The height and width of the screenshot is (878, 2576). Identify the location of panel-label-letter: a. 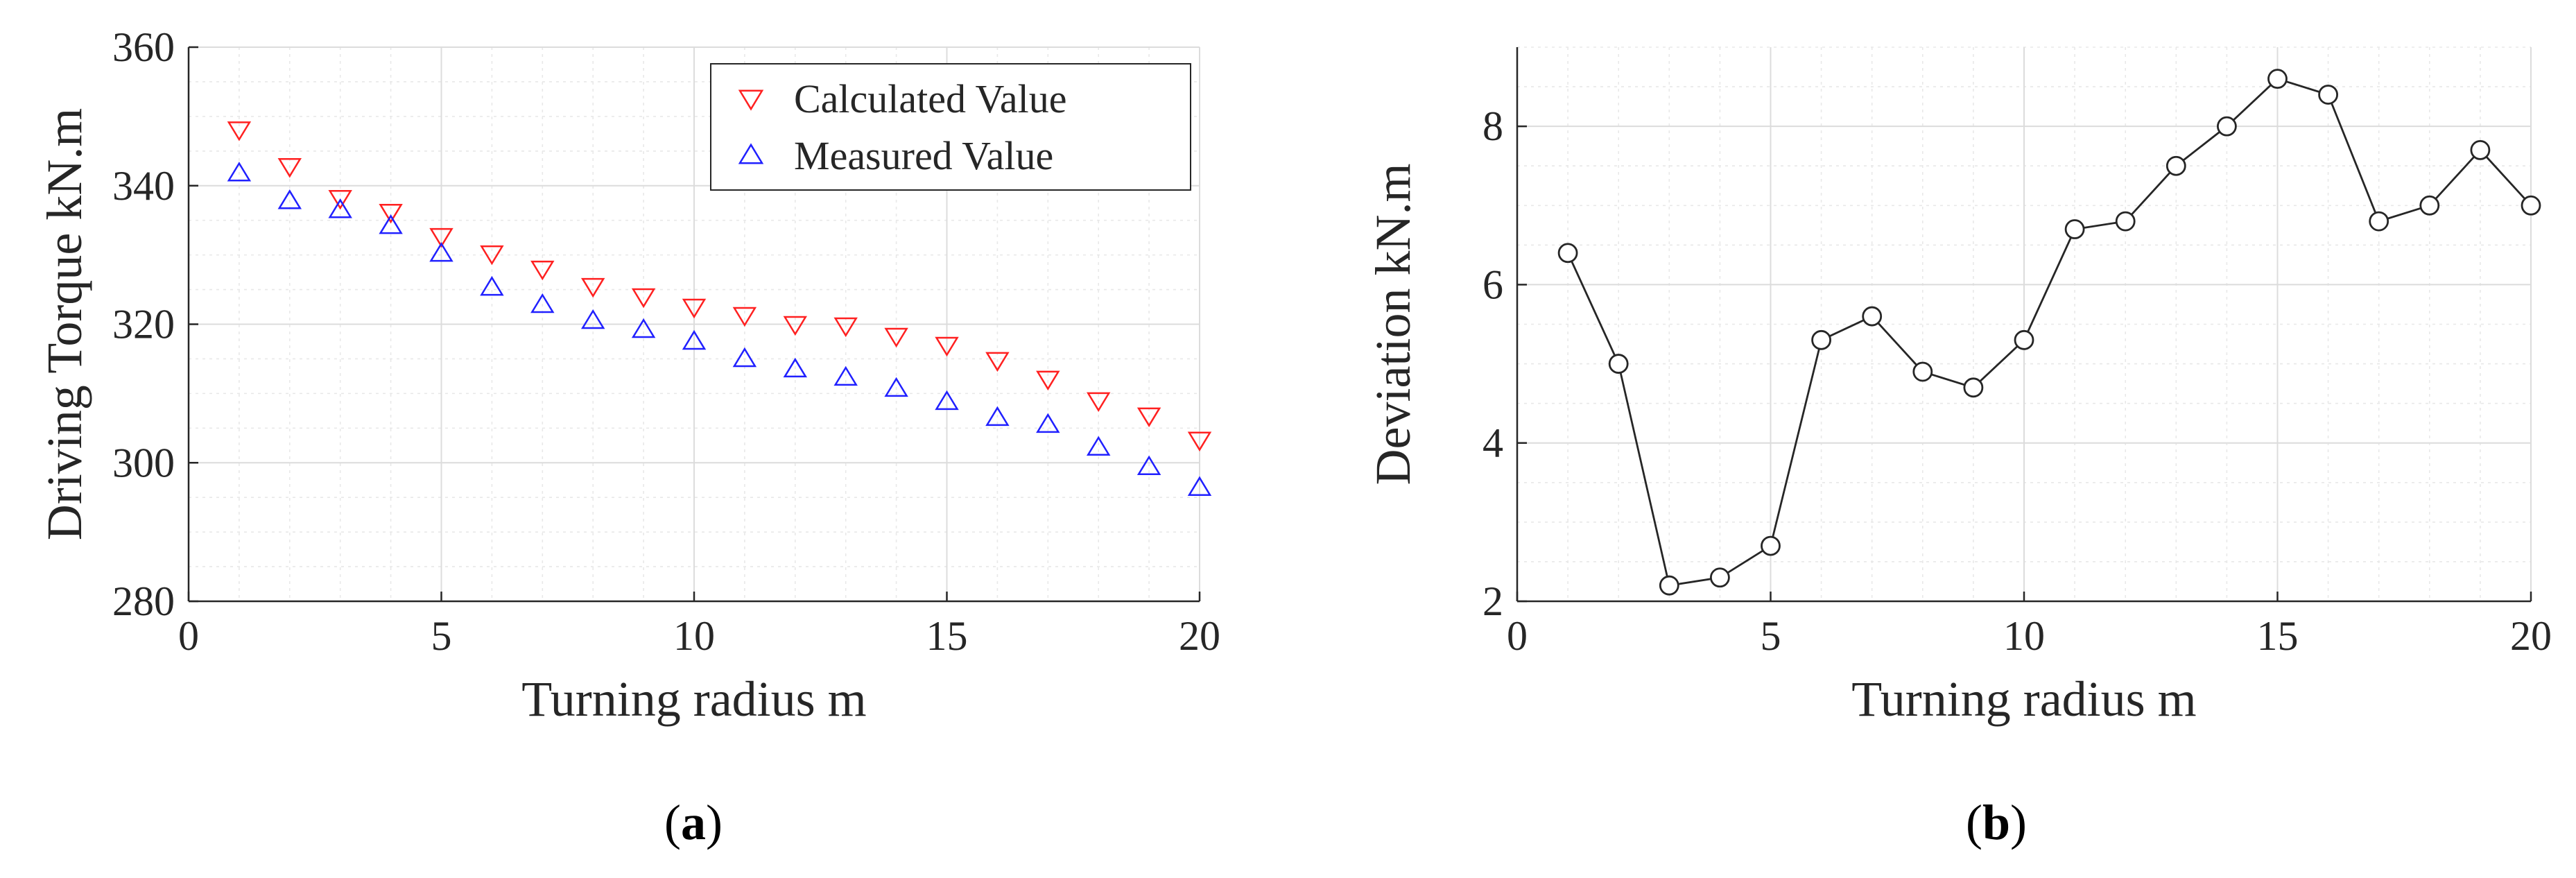
(693, 822).